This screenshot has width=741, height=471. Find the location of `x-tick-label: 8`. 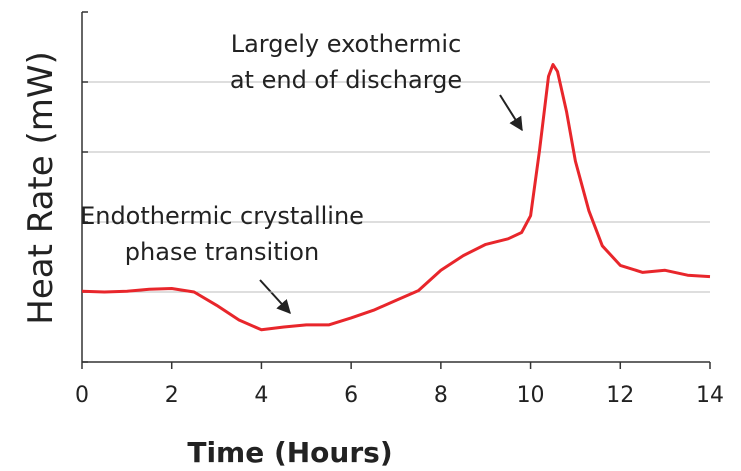

x-tick-label: 8 is located at coordinates (441, 395).